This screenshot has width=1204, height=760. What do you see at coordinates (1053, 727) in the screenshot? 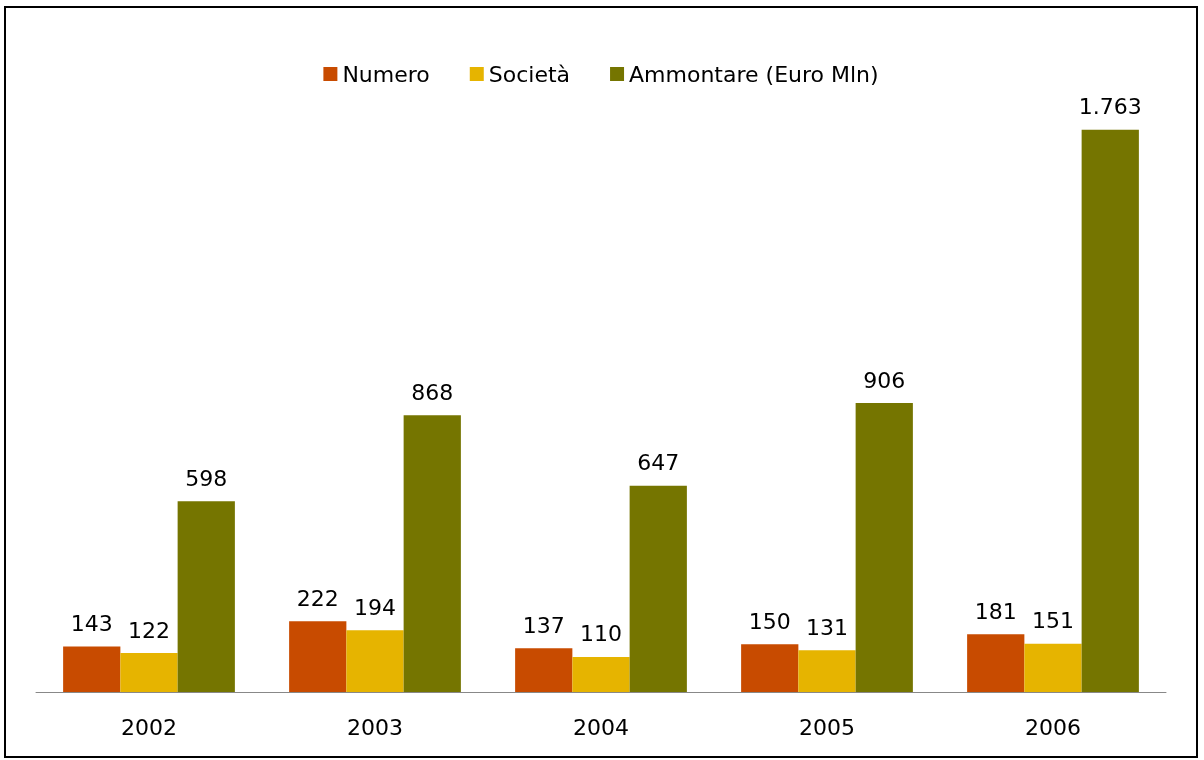
I see `x-tick-label: 2006` at bounding box center [1053, 727].